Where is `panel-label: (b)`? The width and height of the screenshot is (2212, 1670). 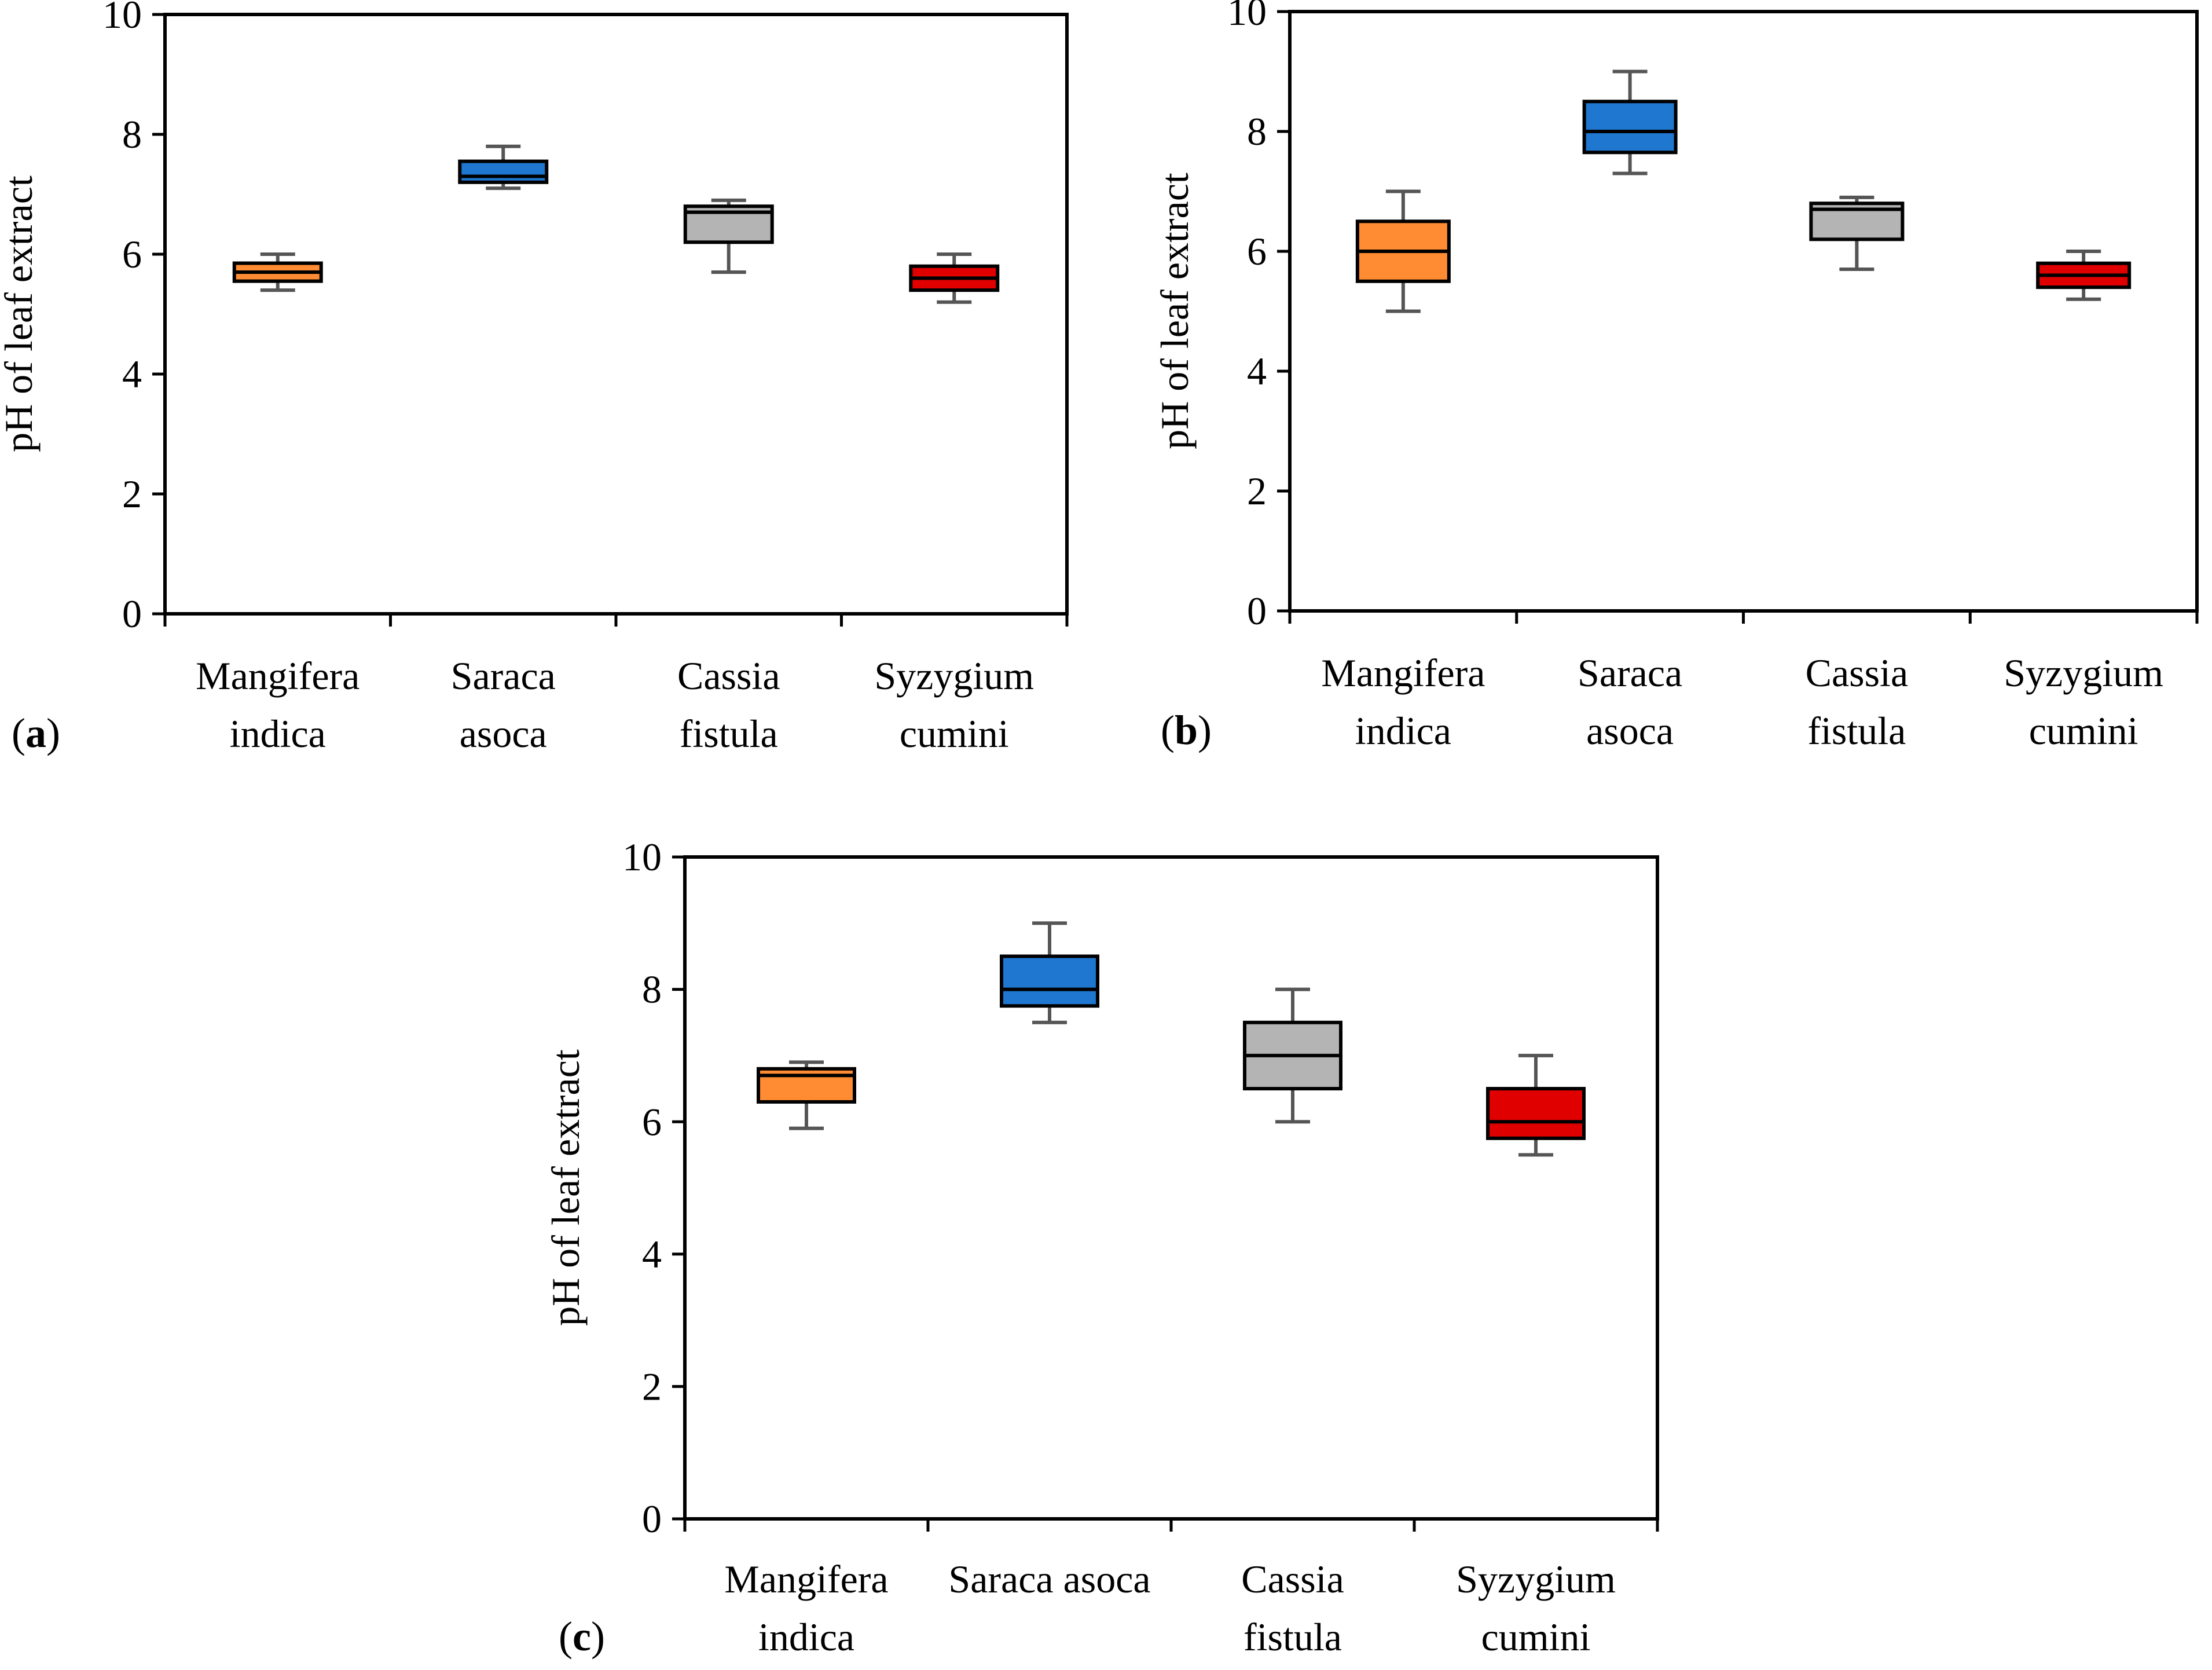
panel-label: (b) is located at coordinates (1186, 730).